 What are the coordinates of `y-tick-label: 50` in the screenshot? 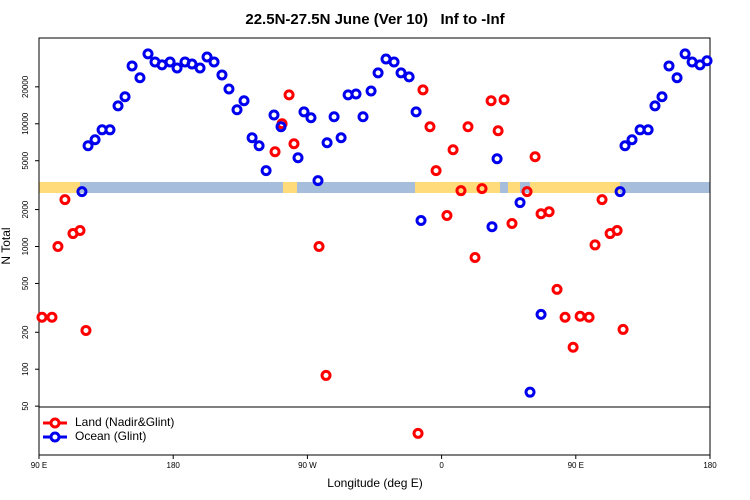 It's located at (25, 405).